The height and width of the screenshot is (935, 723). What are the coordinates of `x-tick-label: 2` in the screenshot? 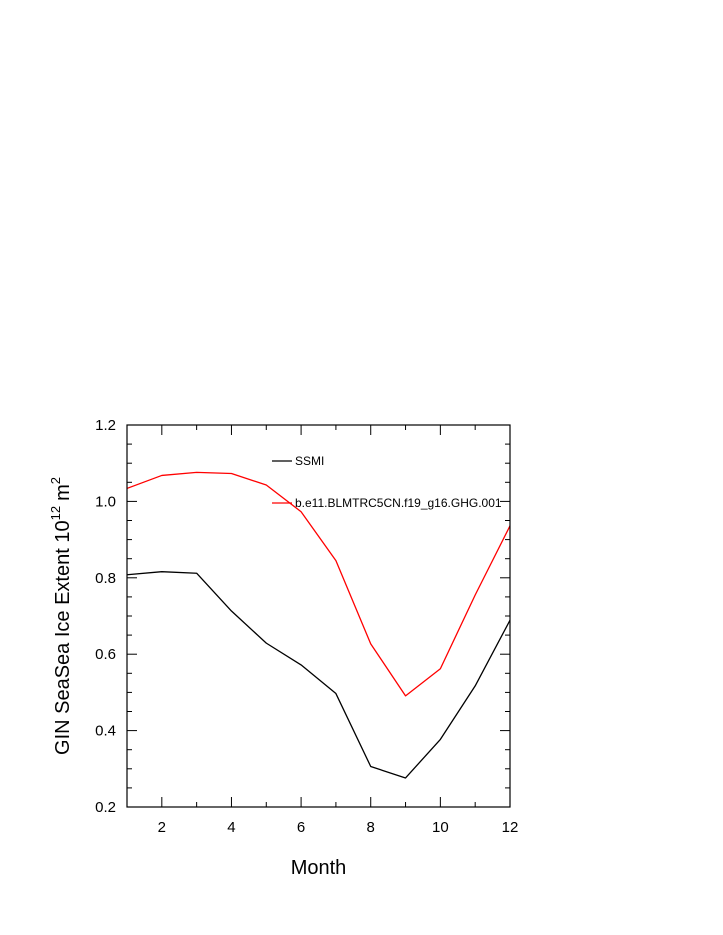 It's located at (162, 827).